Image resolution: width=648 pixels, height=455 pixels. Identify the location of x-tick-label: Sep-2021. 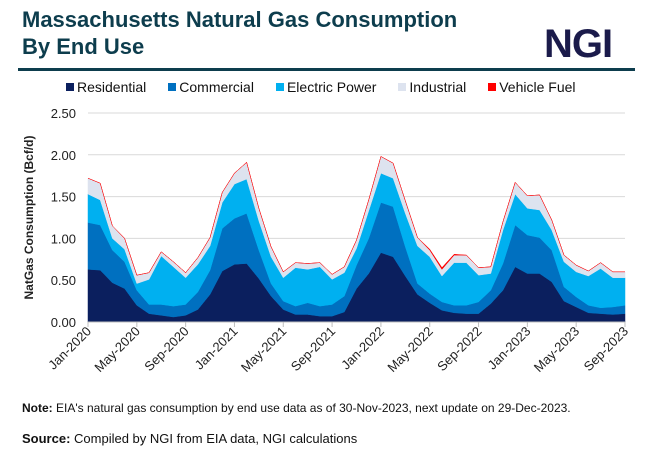
(313, 349).